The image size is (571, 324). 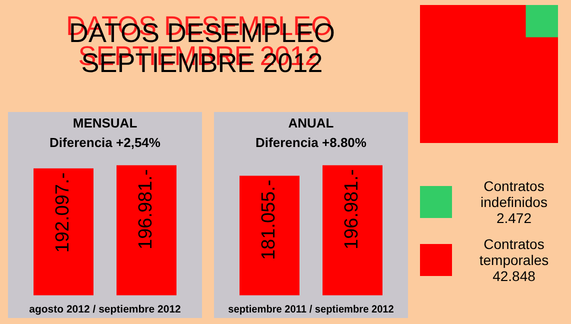 I want to click on category-label: Contratos temporales, so click(x=514, y=252).